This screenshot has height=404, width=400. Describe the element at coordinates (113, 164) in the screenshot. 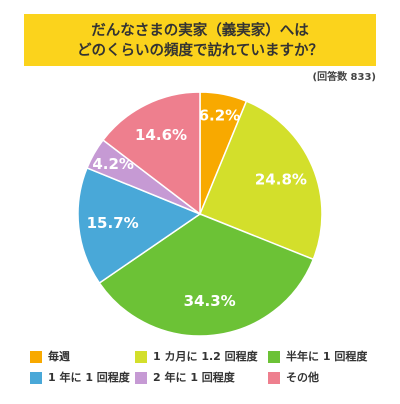

I see `data-label: 4.2%` at that location.